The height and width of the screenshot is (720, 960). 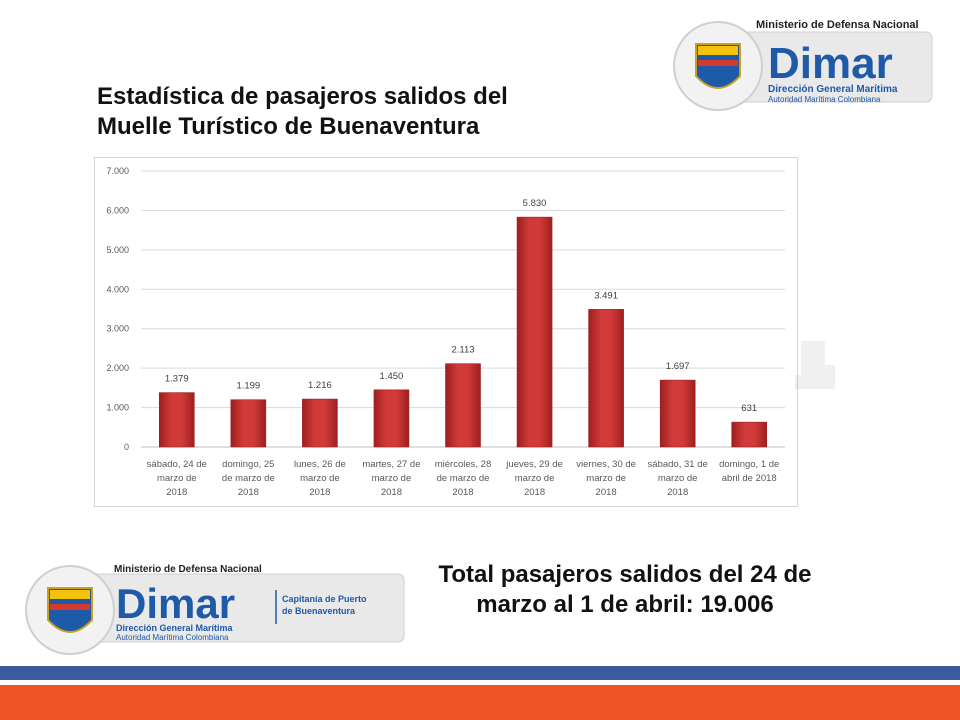 I want to click on bar-value-label: 1.216, so click(x=320, y=385).